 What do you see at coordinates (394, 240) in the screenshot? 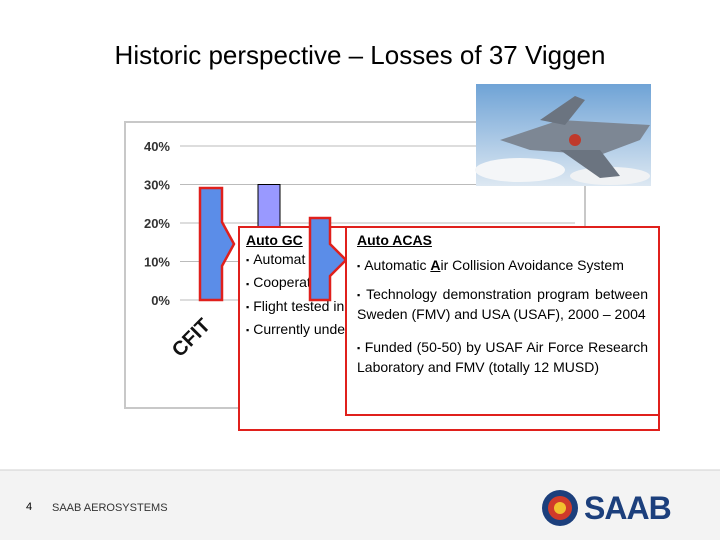
I see `box-heading: Auto ACAS` at bounding box center [394, 240].